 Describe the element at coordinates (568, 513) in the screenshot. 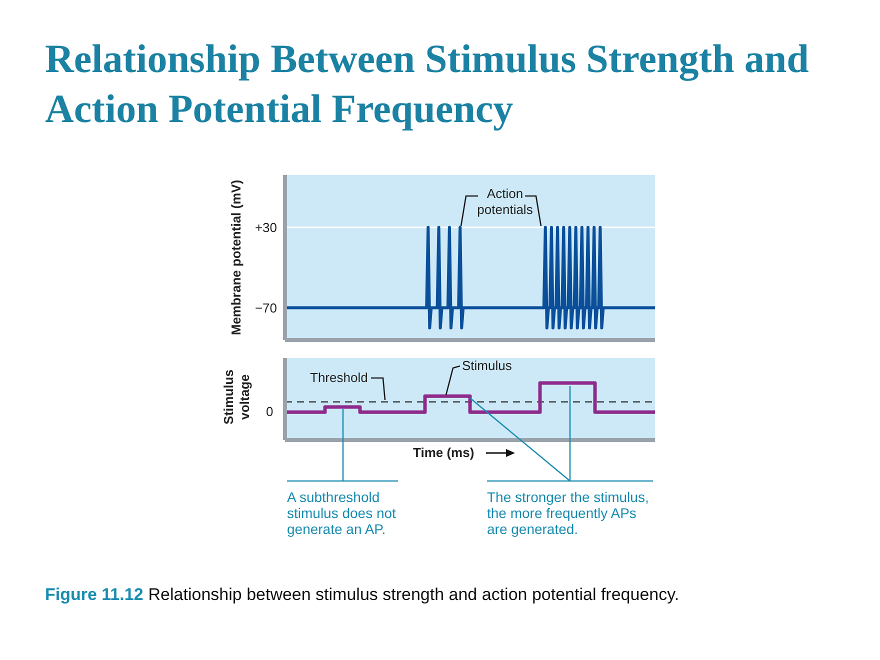

I see `text: The stronger the stimulus, the more frequently APs are generated.` at that location.